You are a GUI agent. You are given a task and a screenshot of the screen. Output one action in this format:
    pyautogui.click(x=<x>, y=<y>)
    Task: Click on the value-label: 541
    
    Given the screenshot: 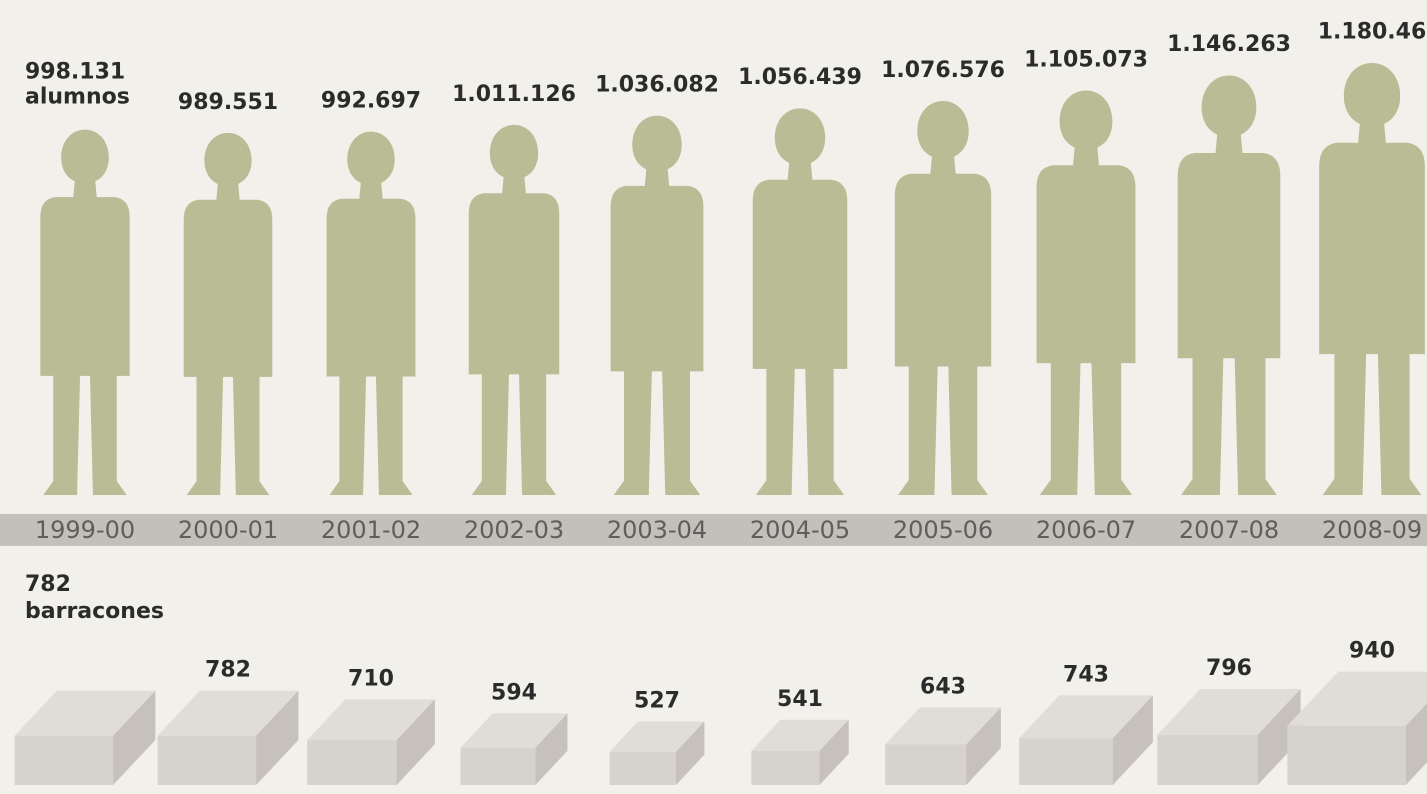 What is the action you would take?
    pyautogui.click(x=800, y=699)
    